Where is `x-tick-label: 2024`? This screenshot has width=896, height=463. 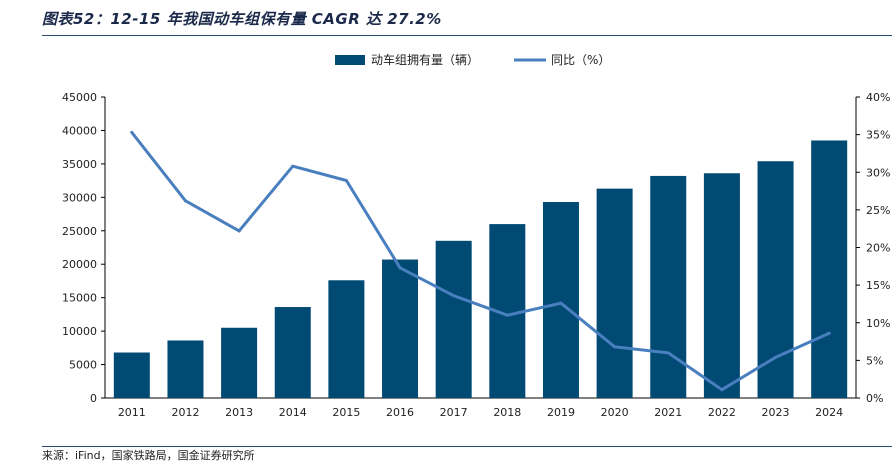 x-tick-label: 2024 is located at coordinates (829, 412).